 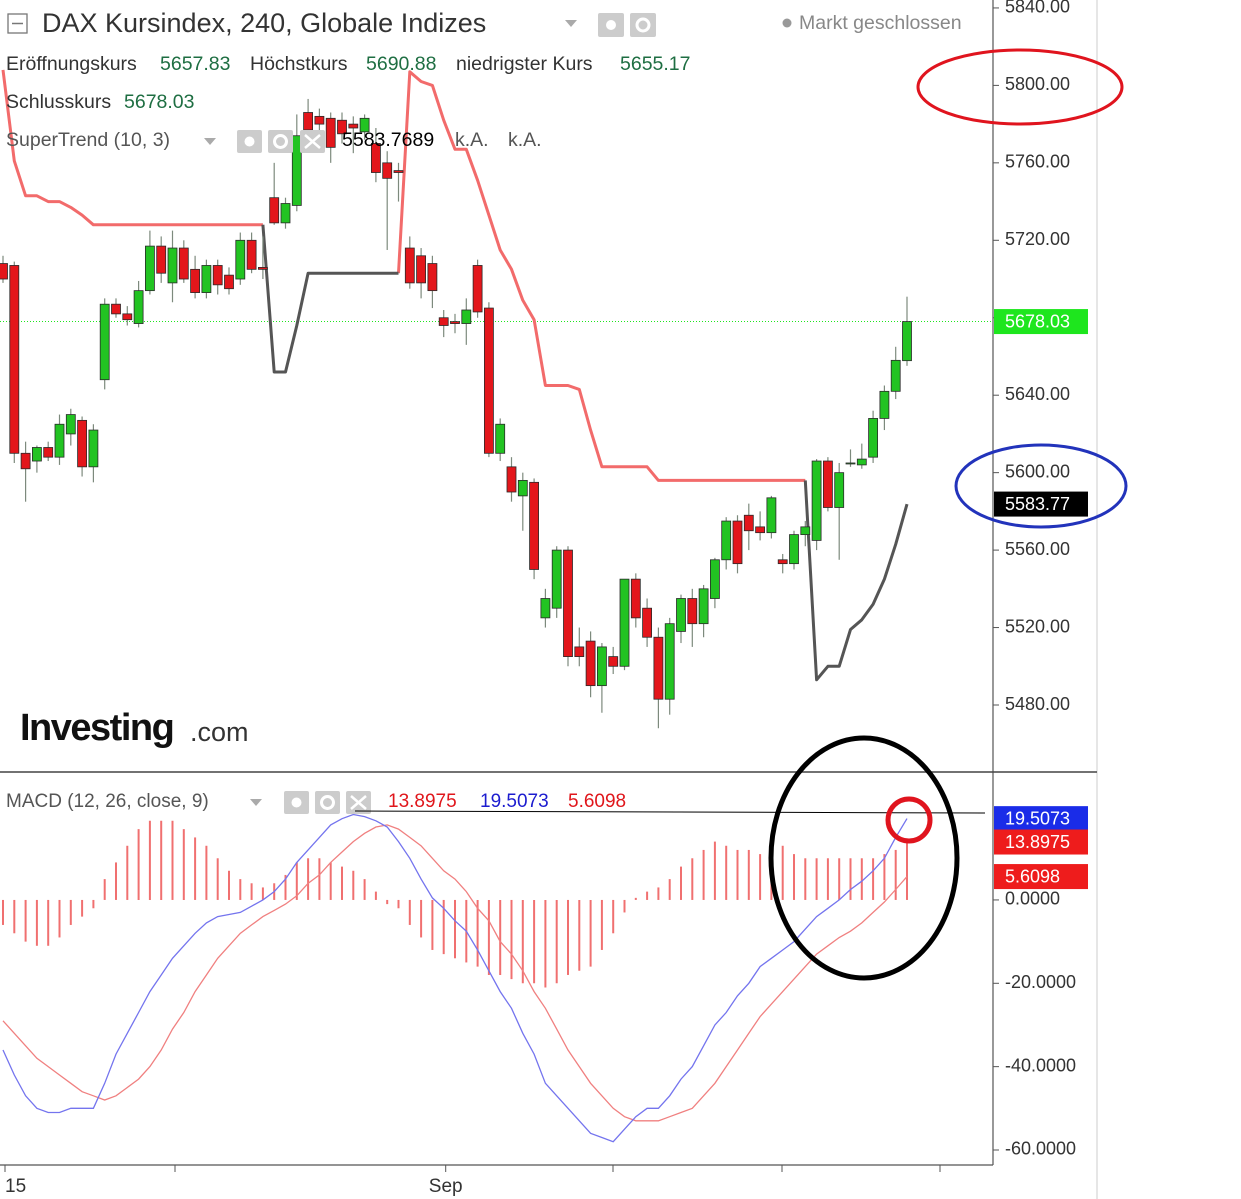 I want to click on y-tick-label: 5840.00, so click(x=1037, y=8).